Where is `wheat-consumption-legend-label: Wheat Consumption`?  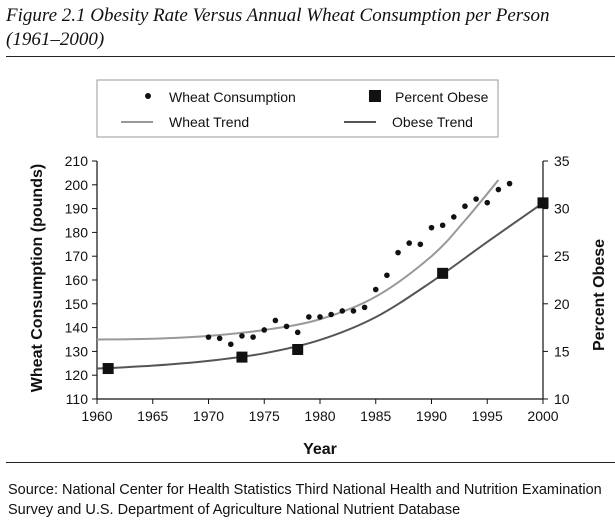
wheat-consumption-legend-label: Wheat Consumption is located at coordinates (232, 97).